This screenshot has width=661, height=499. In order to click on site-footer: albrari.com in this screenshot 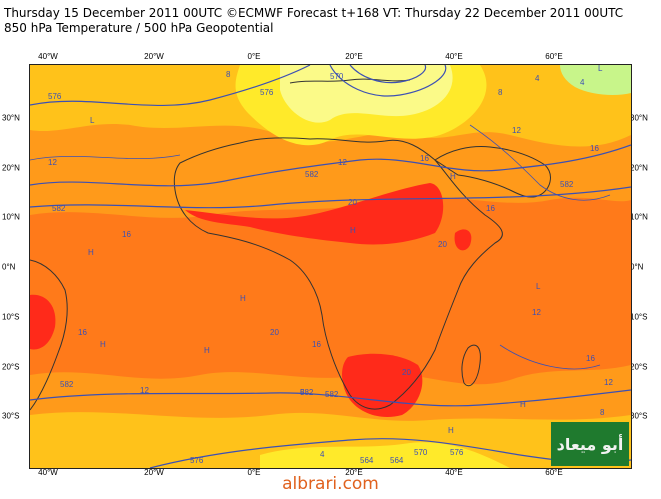, I will do `click(330, 484)`.